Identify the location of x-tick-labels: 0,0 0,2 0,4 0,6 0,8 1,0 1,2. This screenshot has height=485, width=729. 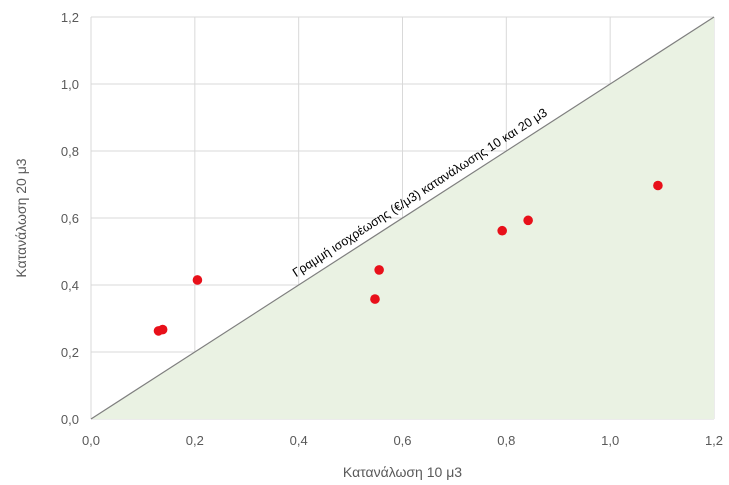
(402, 440).